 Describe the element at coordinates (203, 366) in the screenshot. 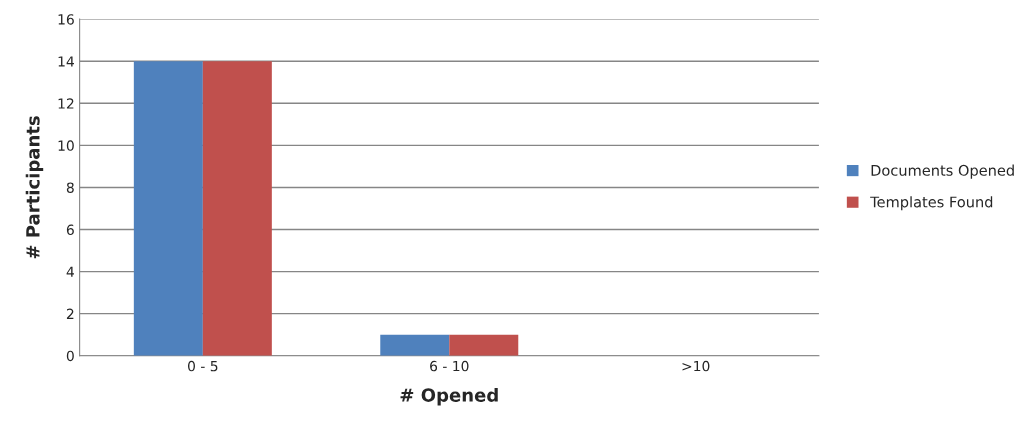

I see `x-tick-label: 0 - 5` at that location.